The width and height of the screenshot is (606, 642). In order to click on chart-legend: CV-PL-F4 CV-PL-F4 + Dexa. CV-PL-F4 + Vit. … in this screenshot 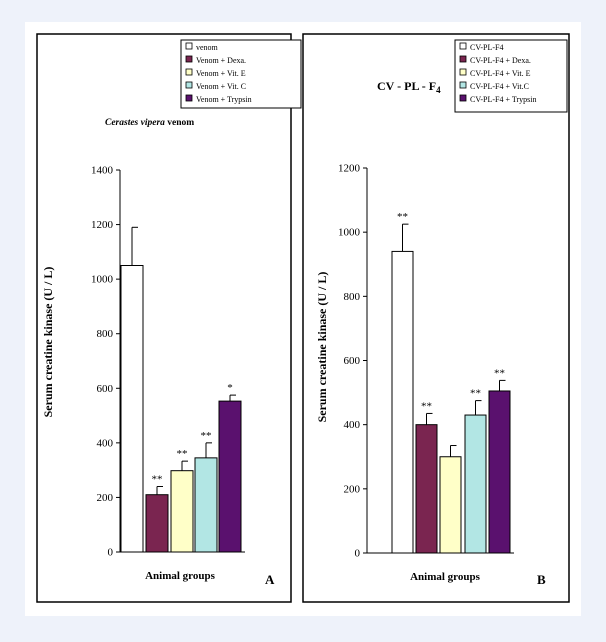, I will do `click(511, 76)`.